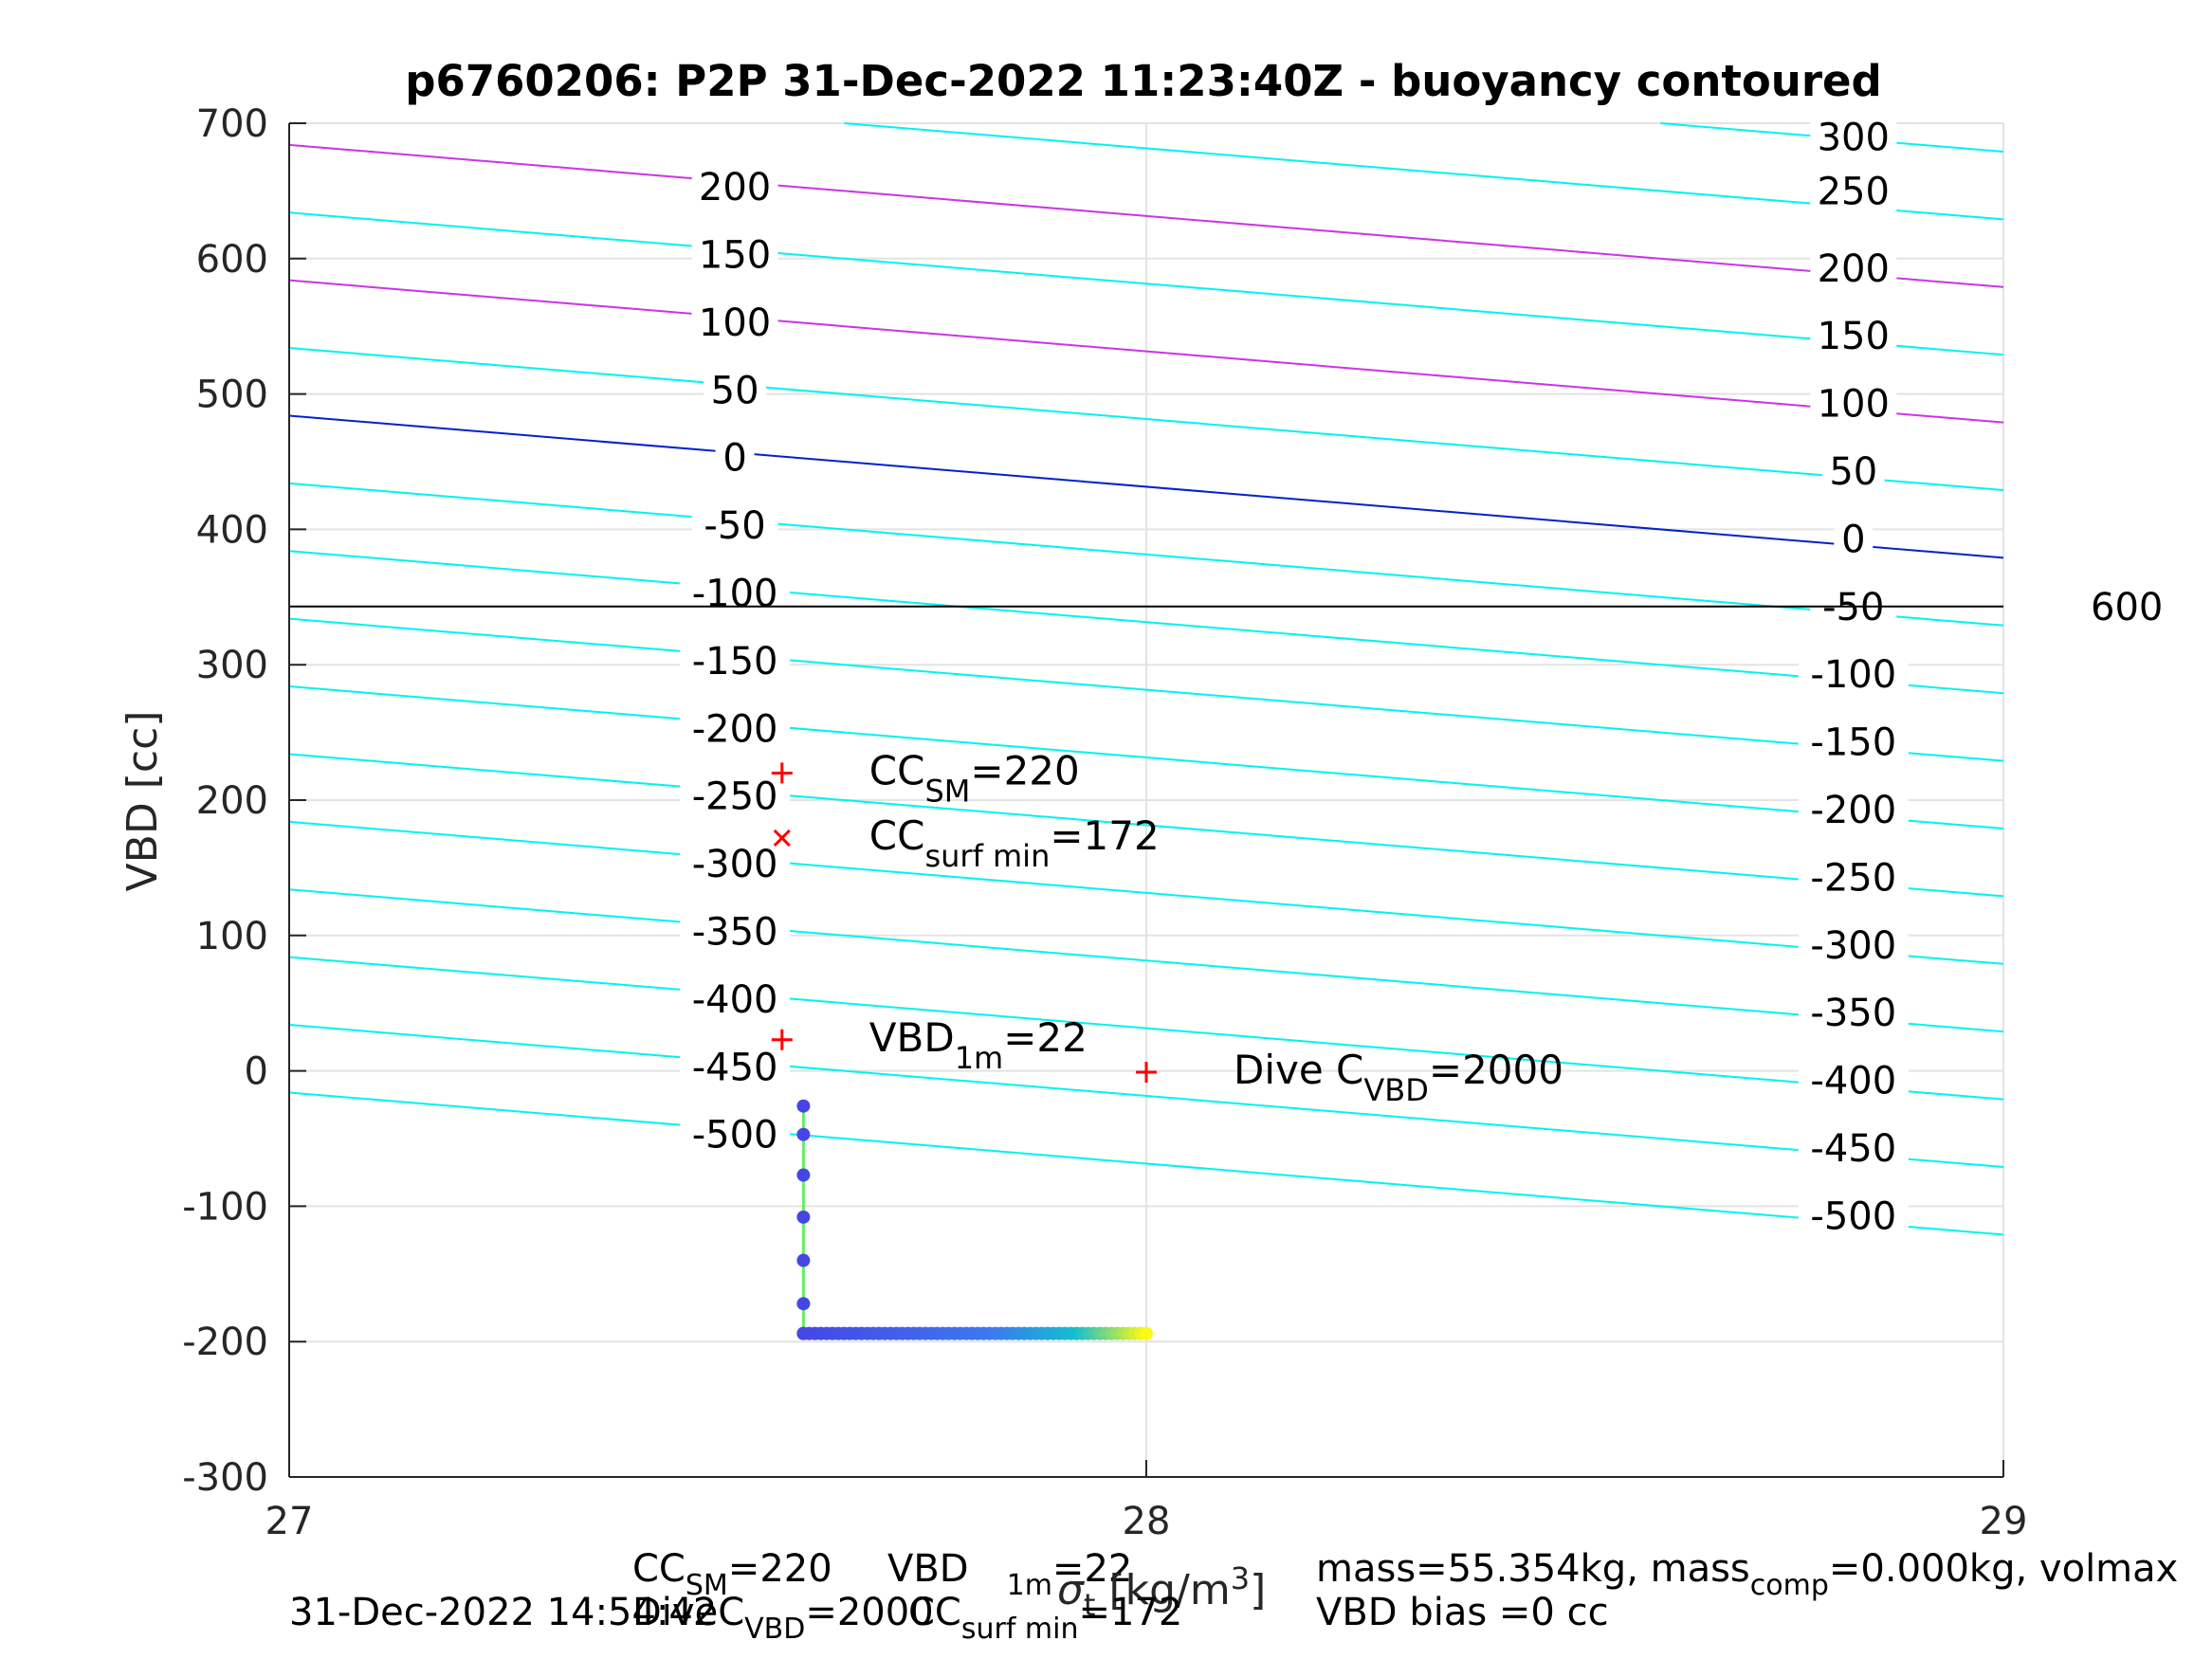 This screenshot has height=1659, width=2212. What do you see at coordinates (1398, 1077) in the screenshot?
I see `marker-label: Dive CVBD=2000` at bounding box center [1398, 1077].